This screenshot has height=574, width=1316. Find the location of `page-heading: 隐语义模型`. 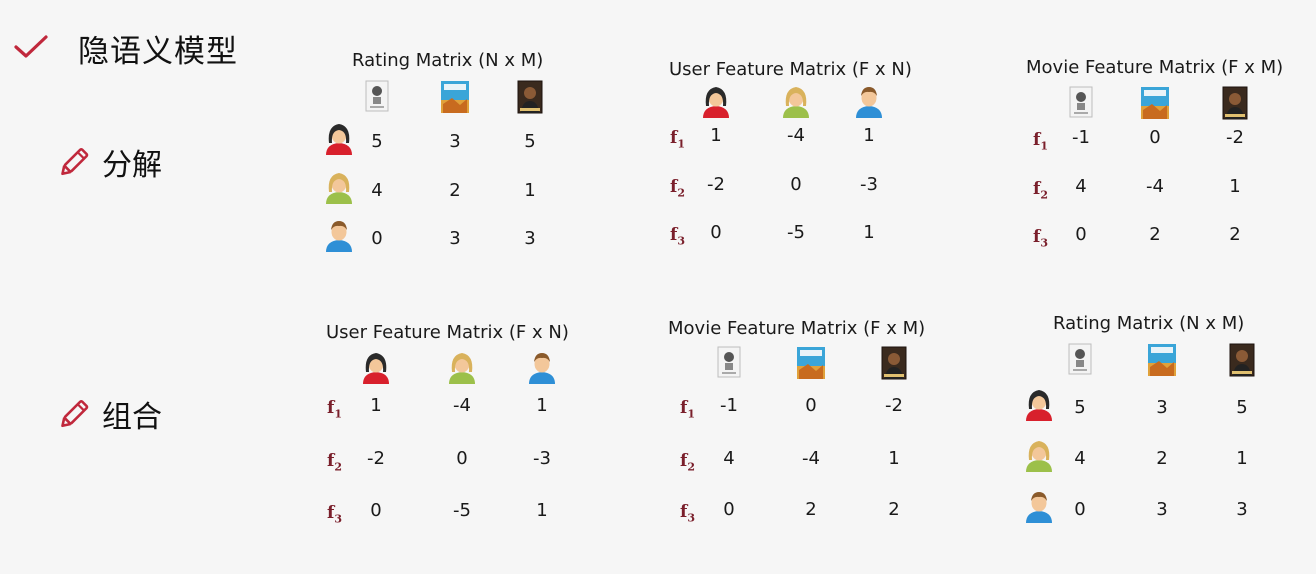

page-heading: 隐语义模型 is located at coordinates (126, 48).